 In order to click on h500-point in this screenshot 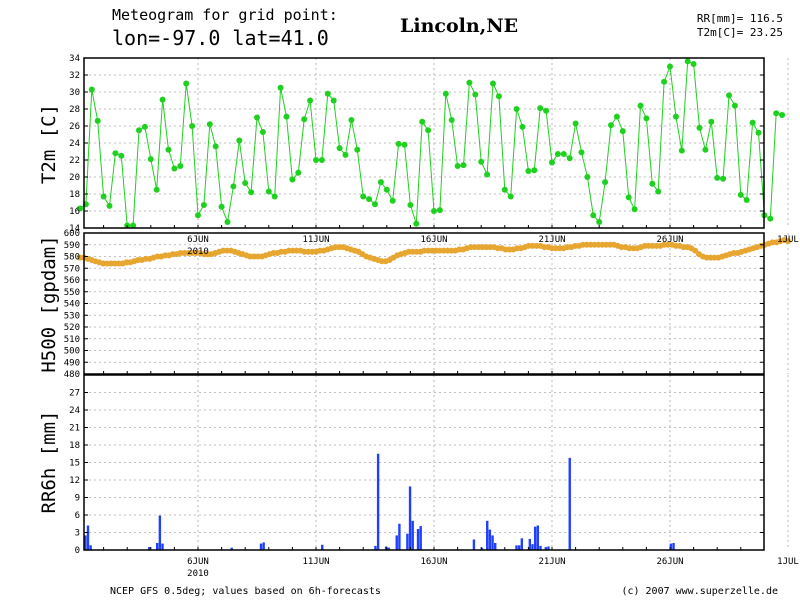, I will do `click(695, 250)`.